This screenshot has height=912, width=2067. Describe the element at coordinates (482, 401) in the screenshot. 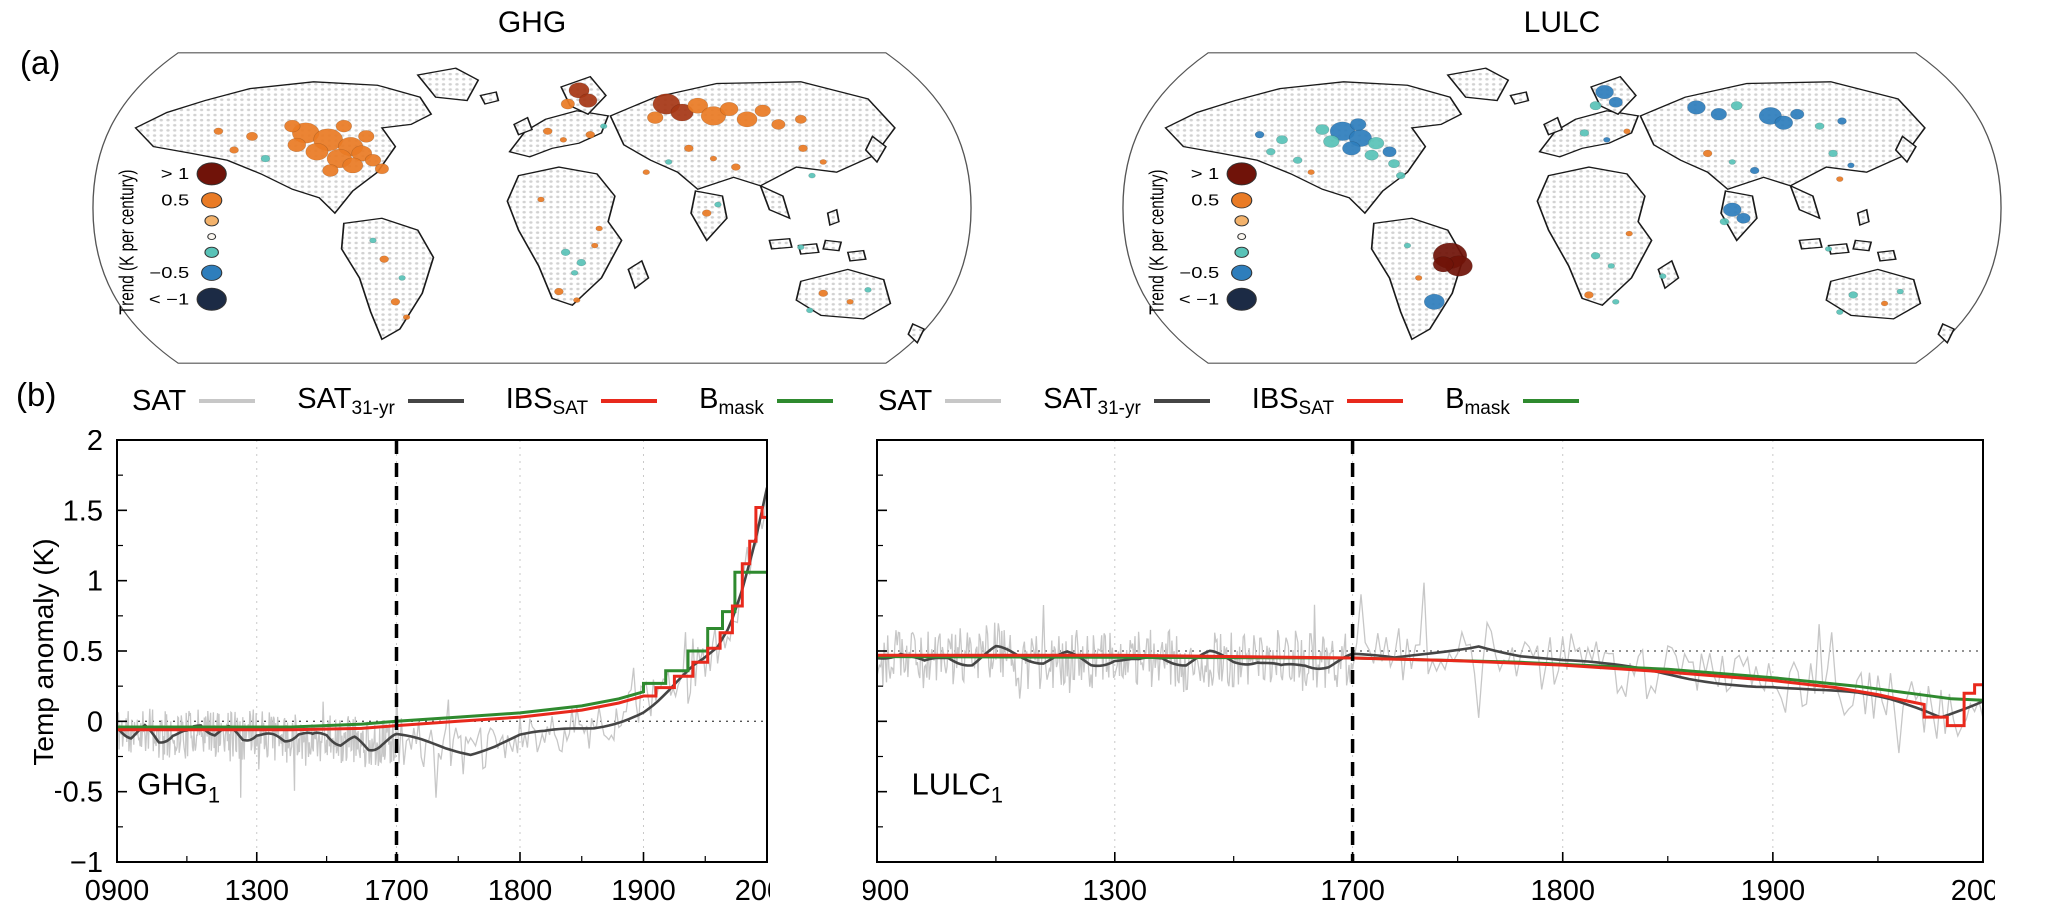

I see `chart-legend-ghg: SAT SAT31-yr IBSSAT Bmask` at that location.